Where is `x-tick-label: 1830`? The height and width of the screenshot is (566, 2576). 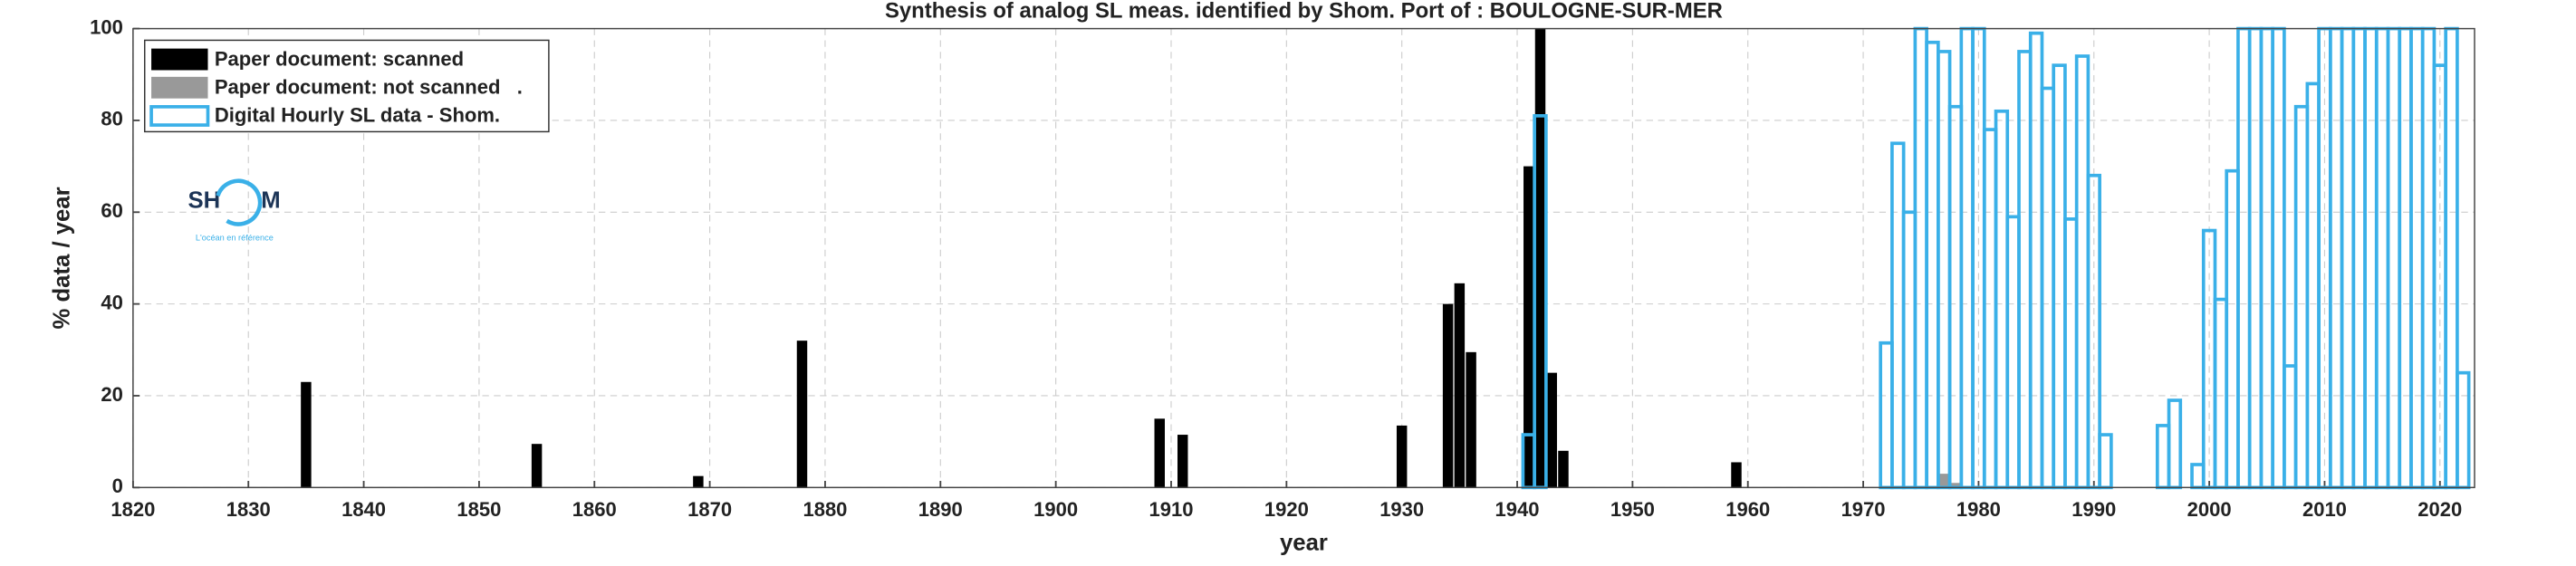
x-tick-label: 1830 is located at coordinates (248, 509).